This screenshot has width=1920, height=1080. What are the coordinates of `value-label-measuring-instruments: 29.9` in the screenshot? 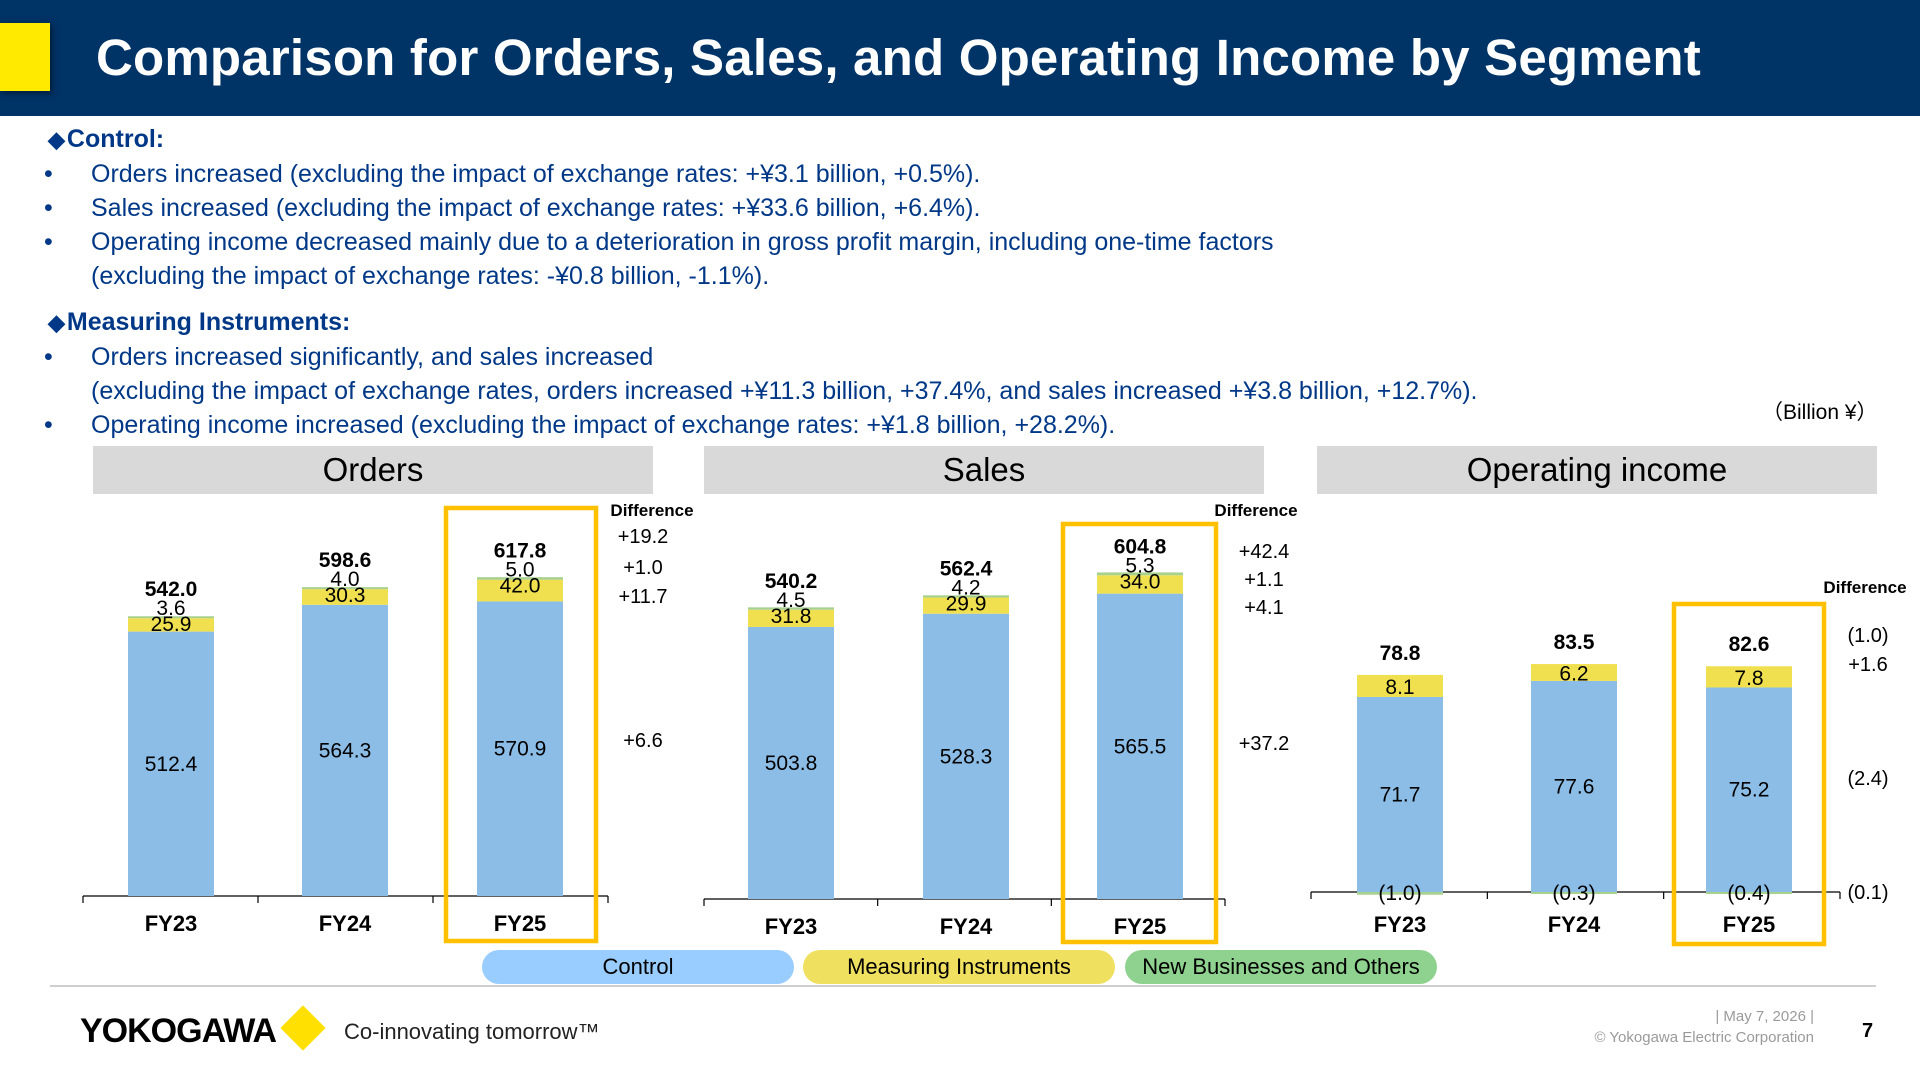 It's located at (966, 604).